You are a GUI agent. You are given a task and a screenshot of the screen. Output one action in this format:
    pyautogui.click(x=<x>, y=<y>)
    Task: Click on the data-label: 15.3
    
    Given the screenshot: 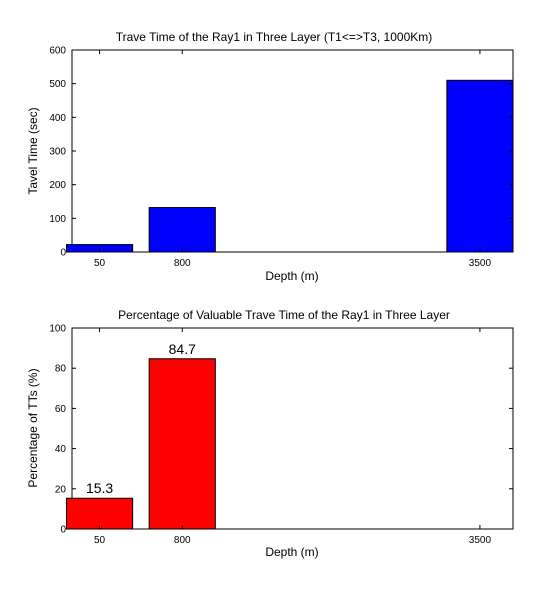 What is the action you would take?
    pyautogui.click(x=99, y=488)
    